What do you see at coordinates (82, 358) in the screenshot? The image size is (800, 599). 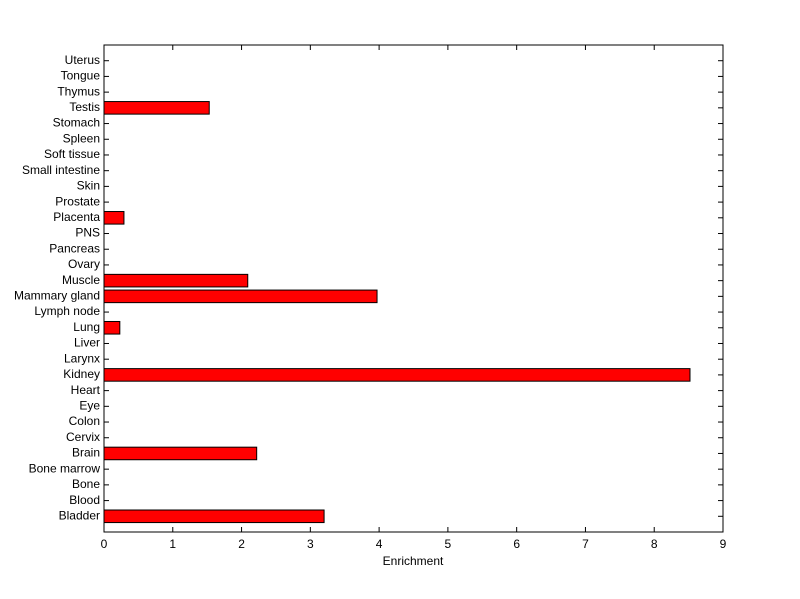 I see `y-tick-label: Larynx` at bounding box center [82, 358].